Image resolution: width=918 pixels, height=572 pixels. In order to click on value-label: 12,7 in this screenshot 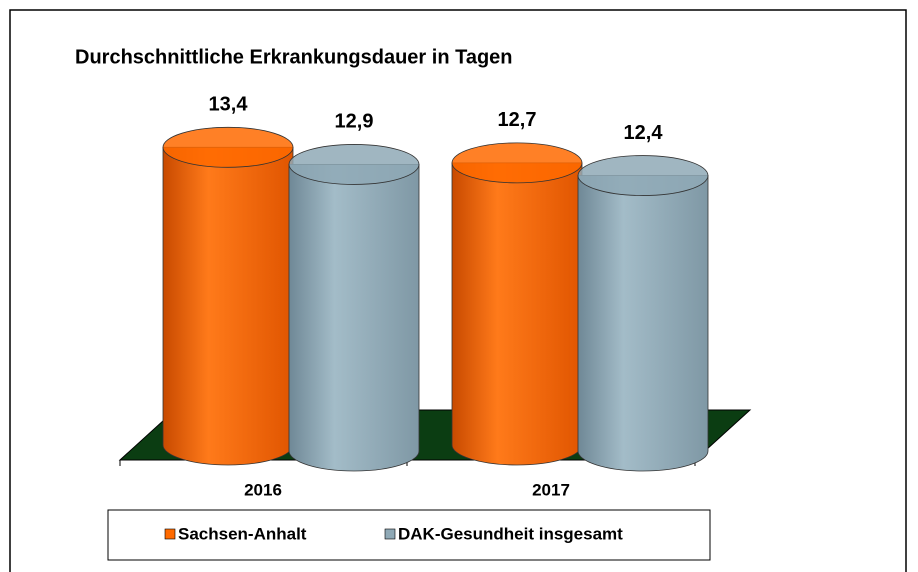, I will do `click(517, 120)`.